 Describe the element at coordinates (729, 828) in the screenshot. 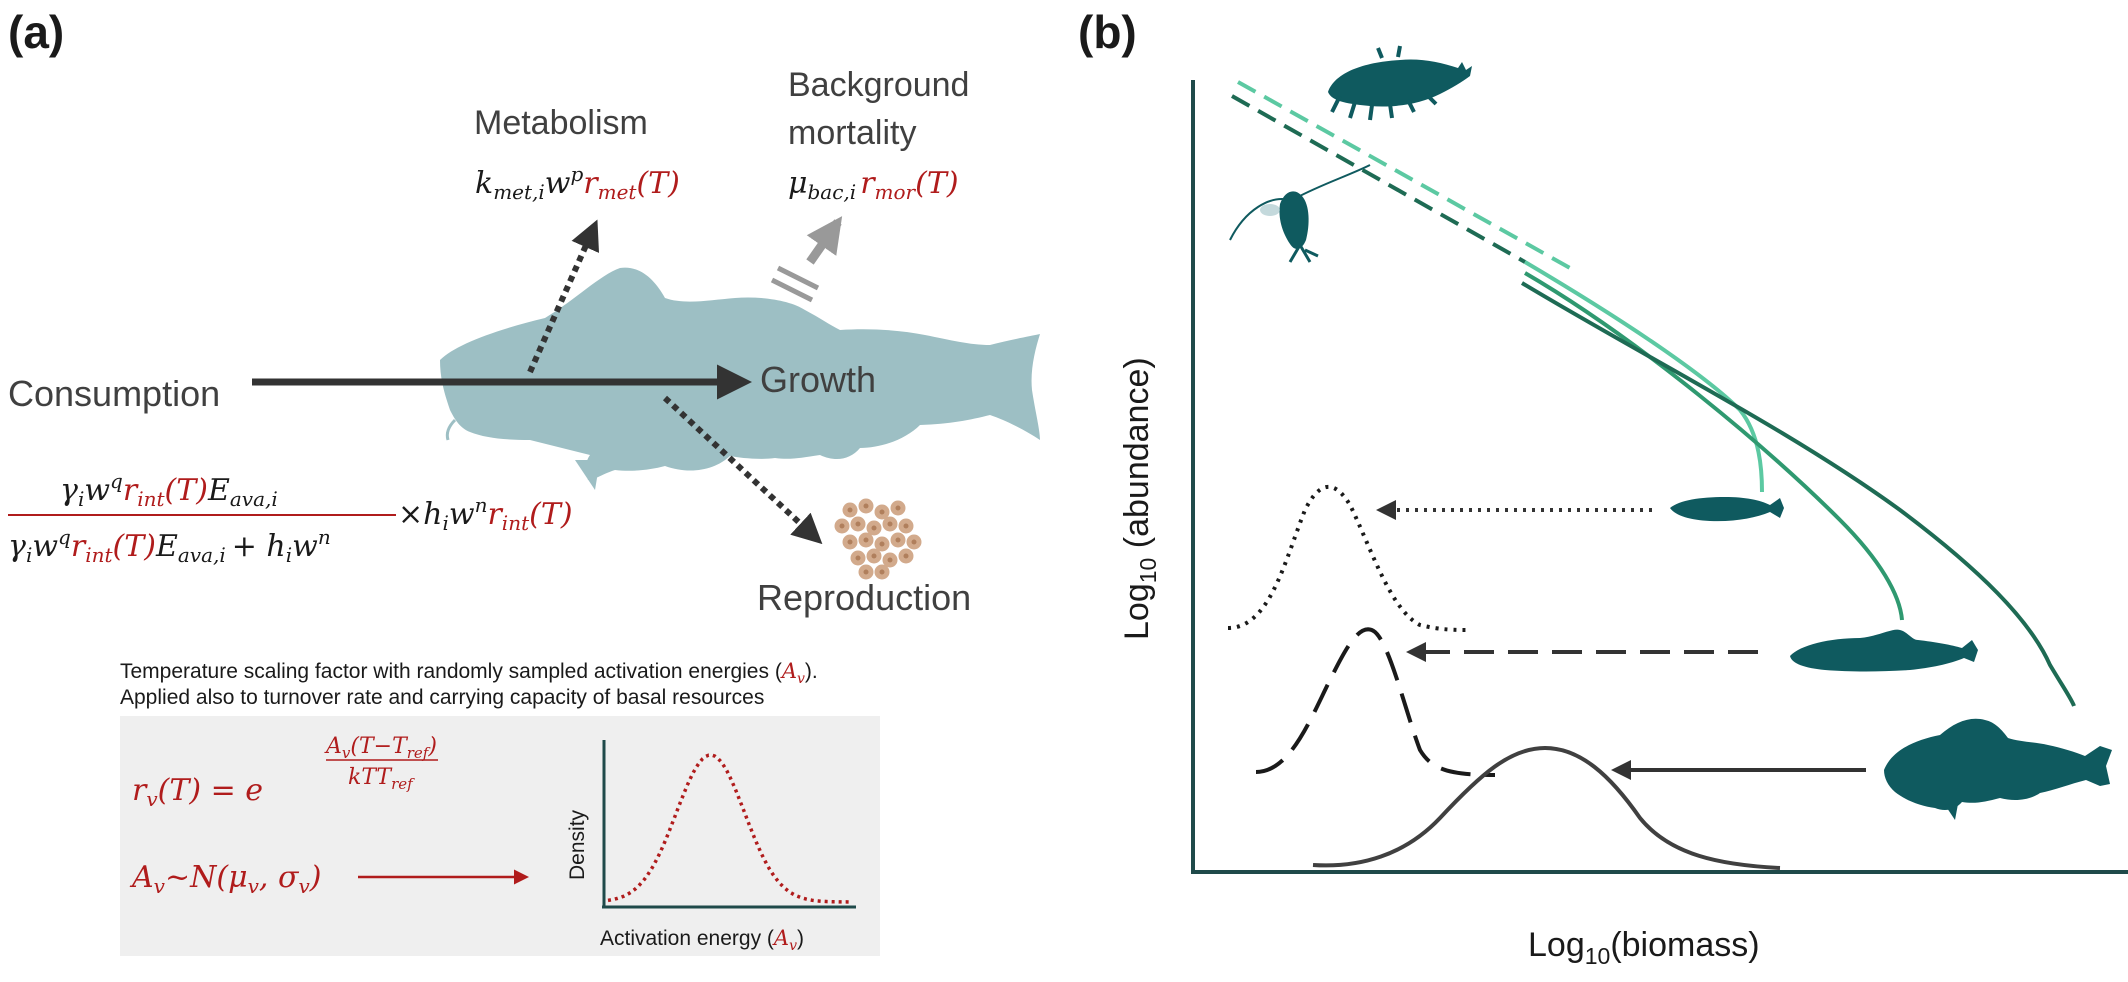

I see `inset-density-curve` at that location.